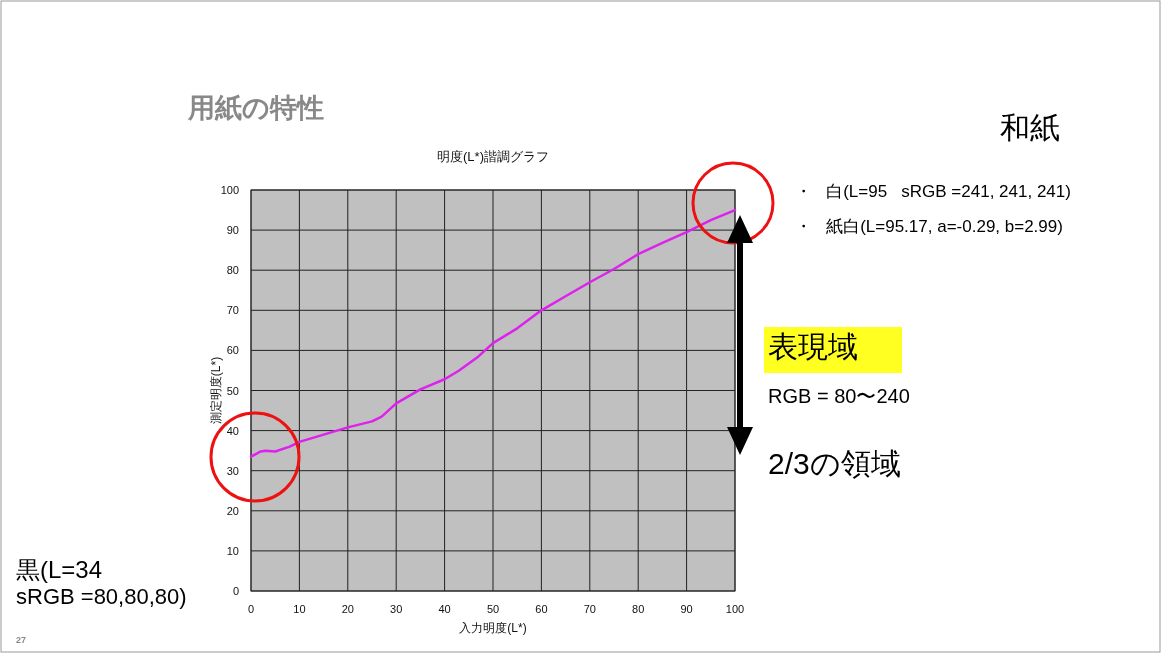 This screenshot has height=653, width=1161. Describe the element at coordinates (21, 640) in the screenshot. I see `text: 27` at that location.